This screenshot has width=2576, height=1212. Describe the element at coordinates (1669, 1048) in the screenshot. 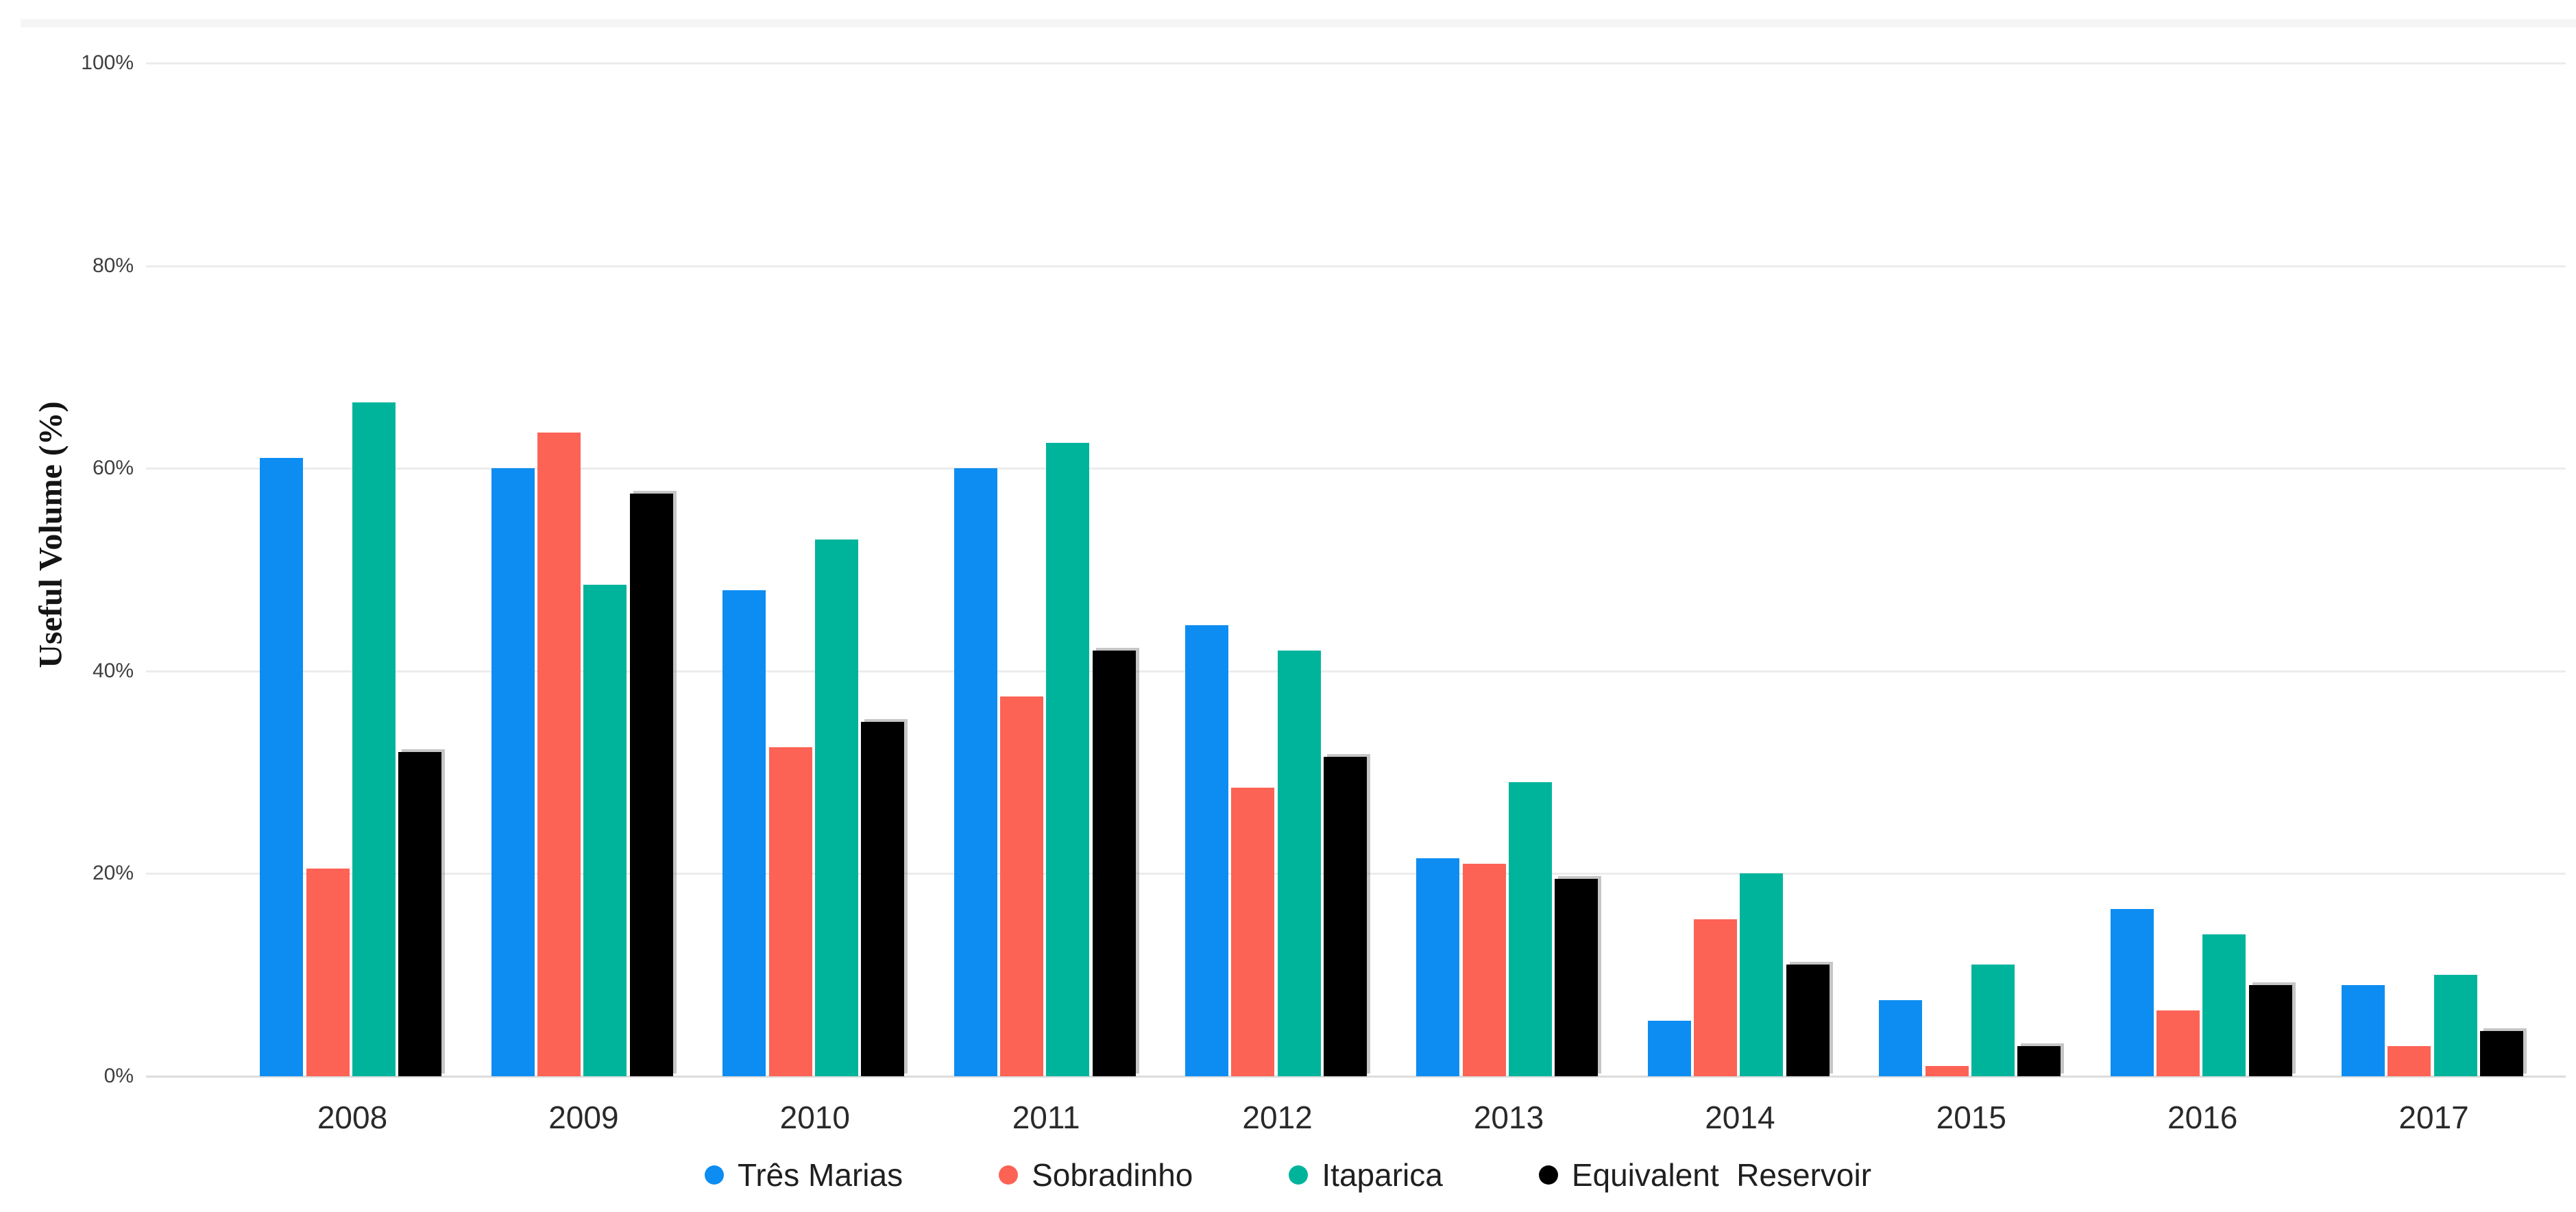

I see `bar-2014-Três Marias` at that location.